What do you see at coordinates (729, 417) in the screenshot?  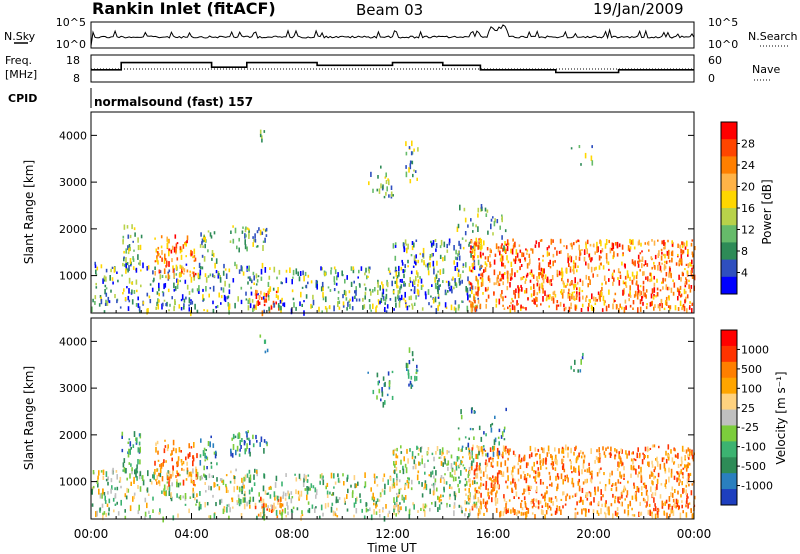 I see `velocity-colorbar-swatch` at bounding box center [729, 417].